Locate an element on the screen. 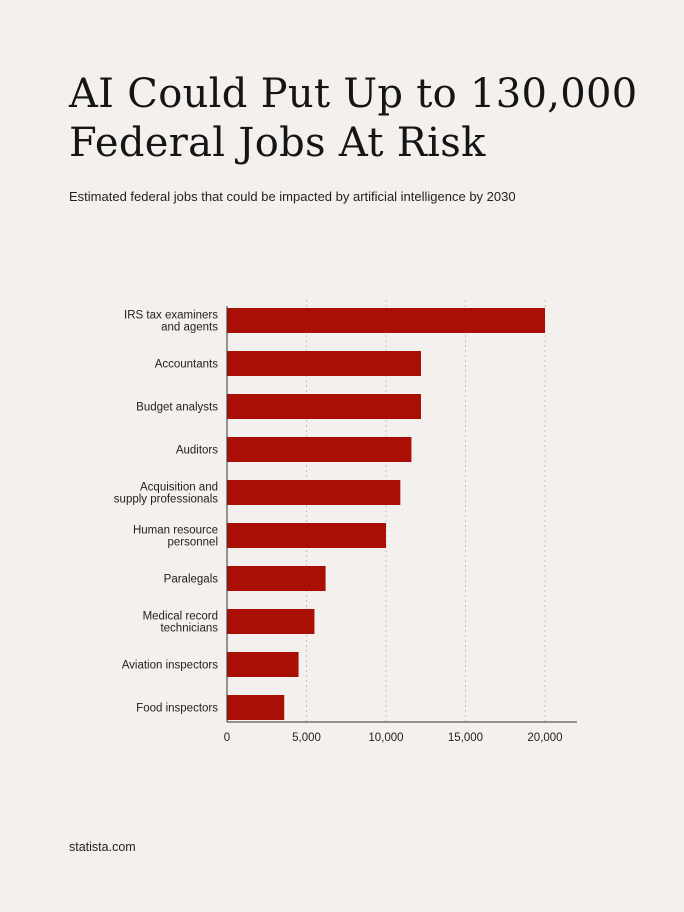  category-label: Medical record technicians is located at coordinates (181, 623).